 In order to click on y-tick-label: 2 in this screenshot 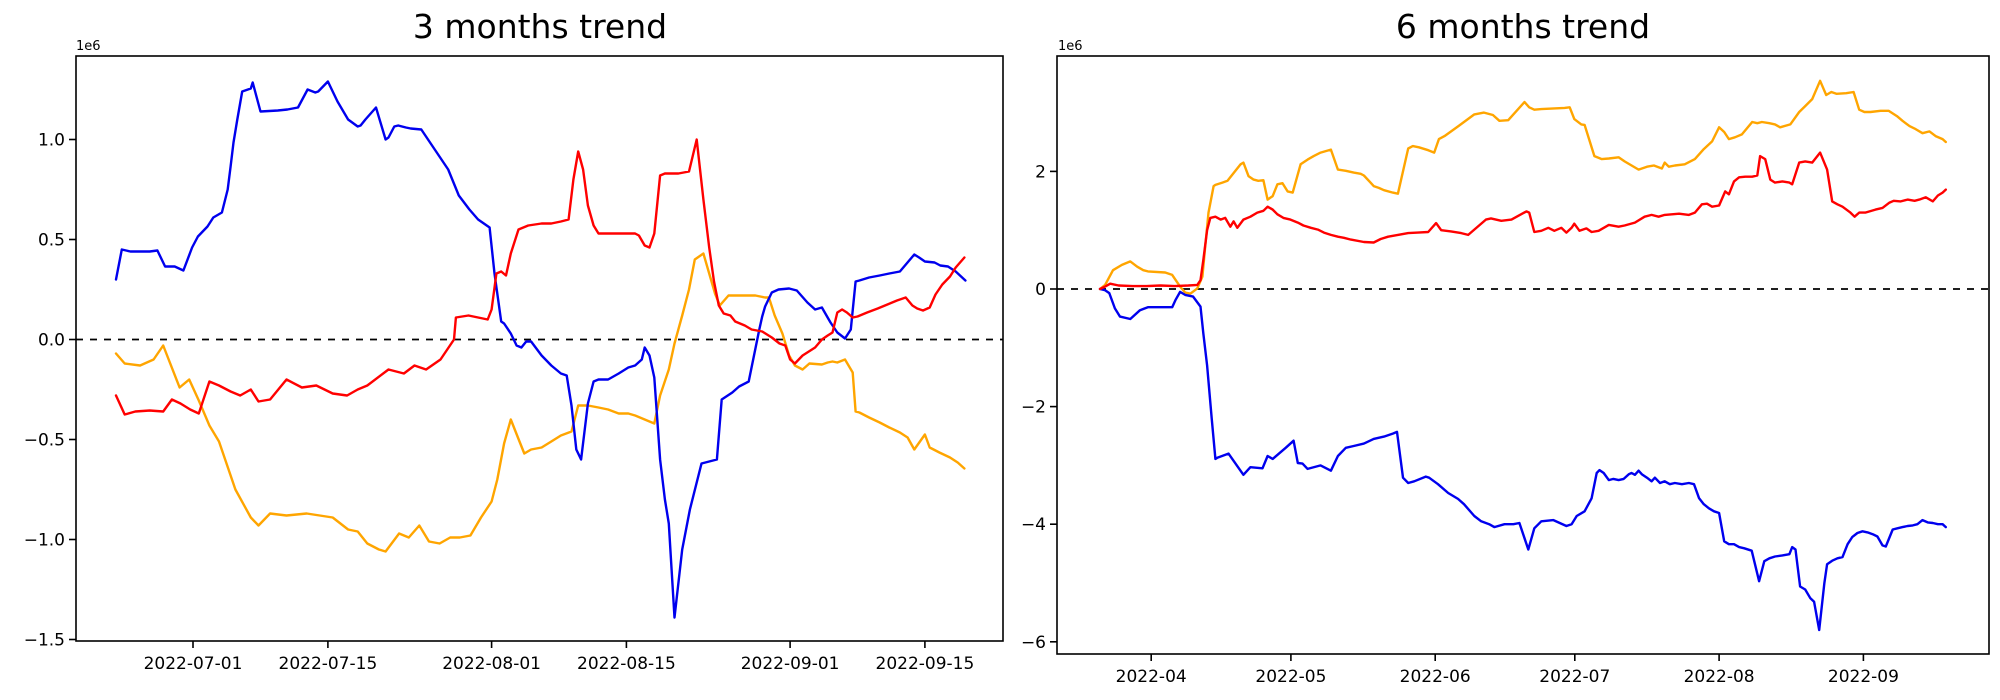, I will do `click(1040, 172)`.